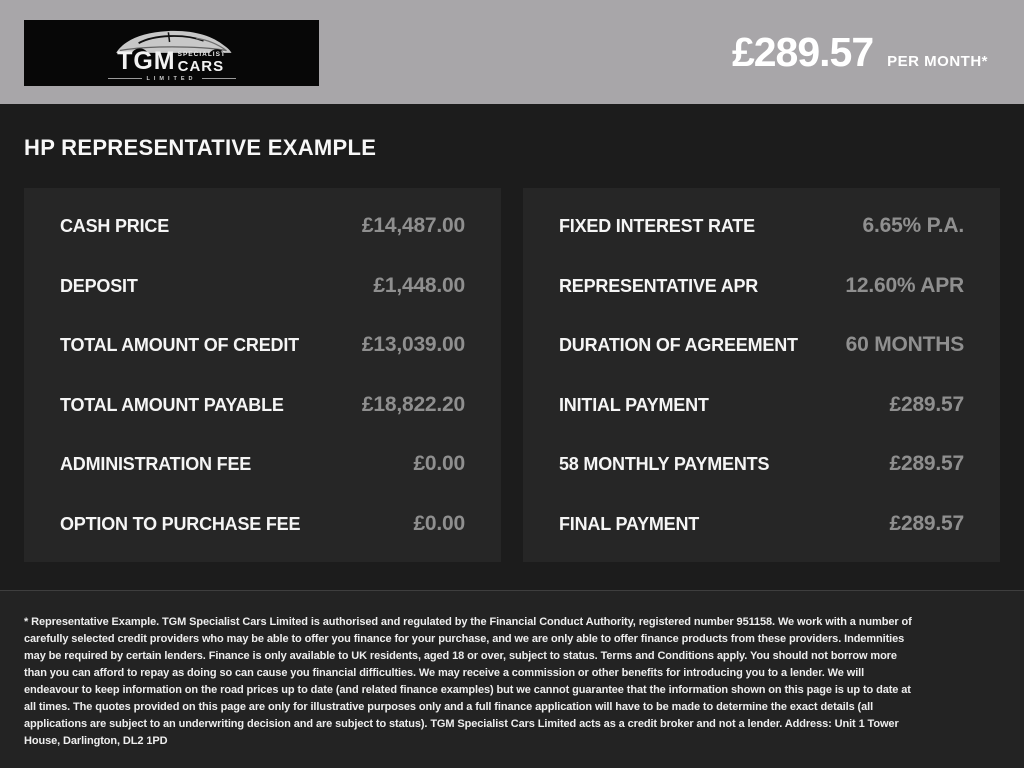 Image resolution: width=1024 pixels, height=768 pixels. Describe the element at coordinates (201, 54) in the screenshot. I see `logo-specialist-text: SPECIALIST` at that location.